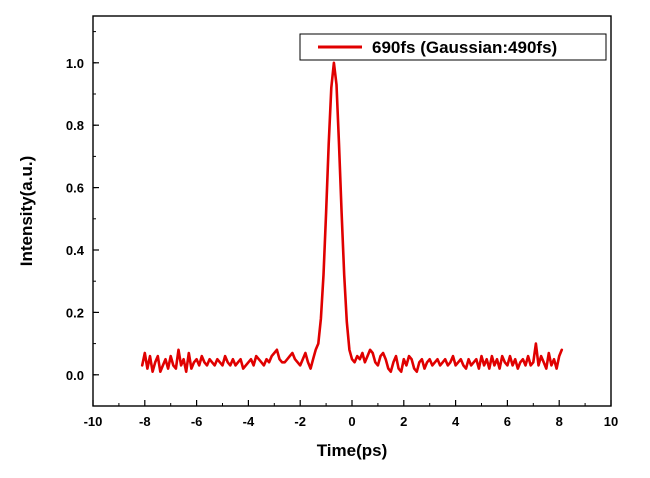 The width and height of the screenshot is (650, 478). Describe the element at coordinates (559, 421) in the screenshot. I see `x-tick-label: 8` at that location.